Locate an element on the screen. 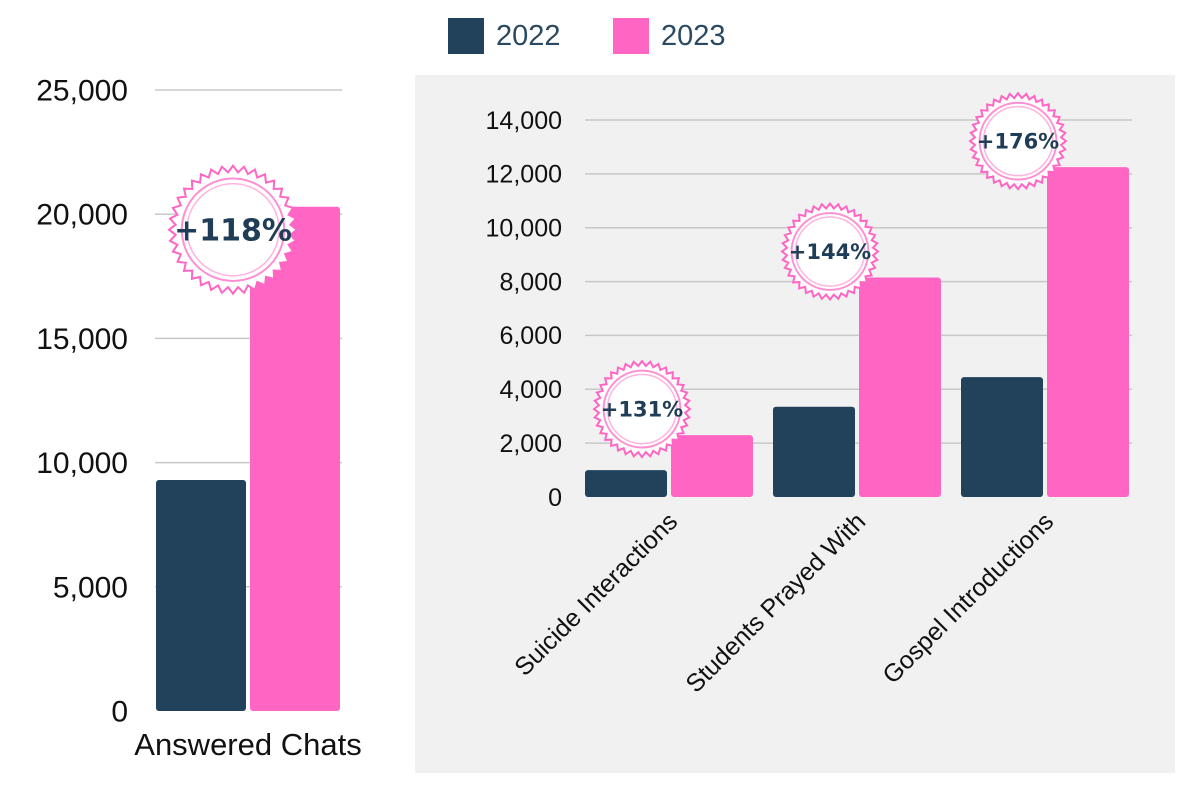 The height and width of the screenshot is (800, 1200). y-tick-label: 4,000 is located at coordinates (530, 390).